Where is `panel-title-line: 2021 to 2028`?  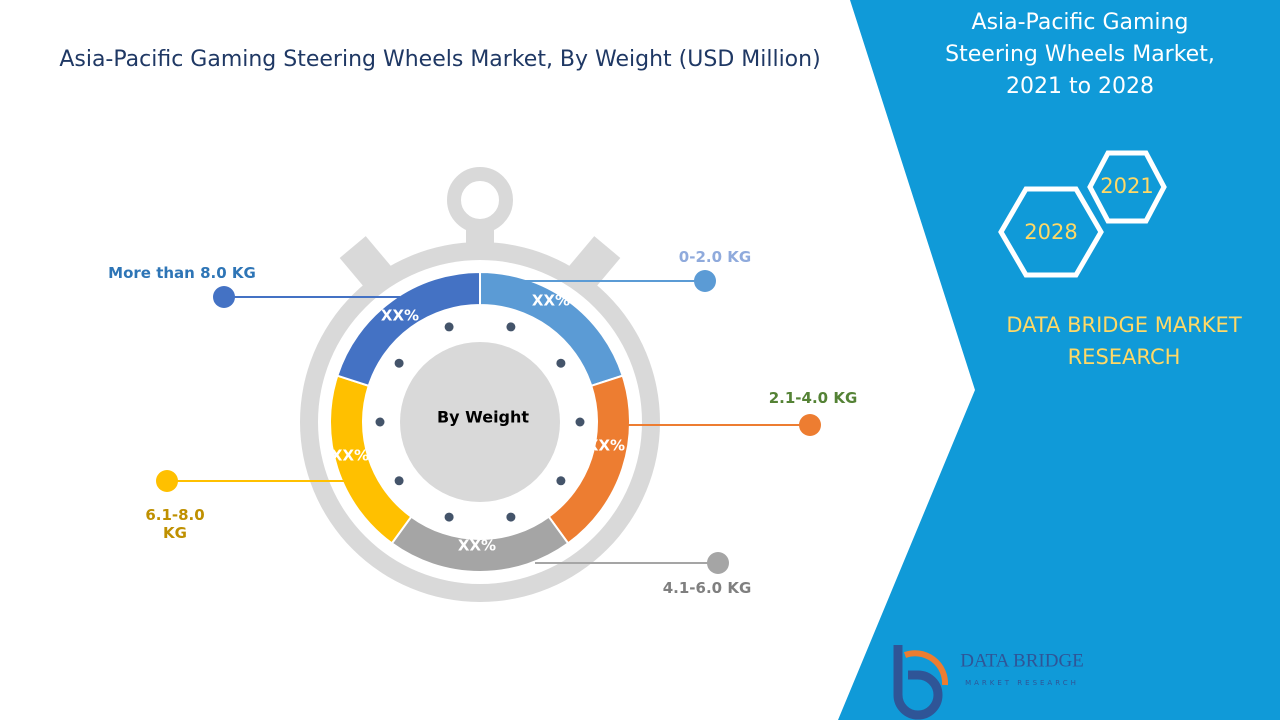
panel-title-line: 2021 to 2028 is located at coordinates (1080, 86).